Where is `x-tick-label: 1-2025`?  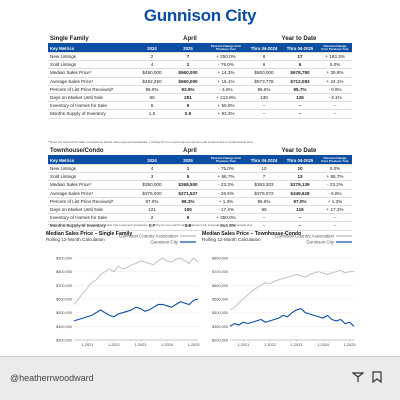 x-tick-label: 1-2025 is located at coordinates (350, 345).